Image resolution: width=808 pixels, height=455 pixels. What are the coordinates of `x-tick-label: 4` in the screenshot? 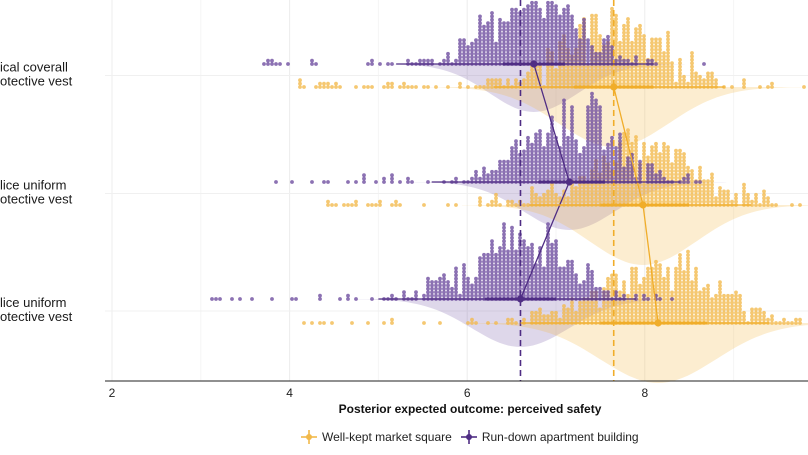 It's located at (289, 393).